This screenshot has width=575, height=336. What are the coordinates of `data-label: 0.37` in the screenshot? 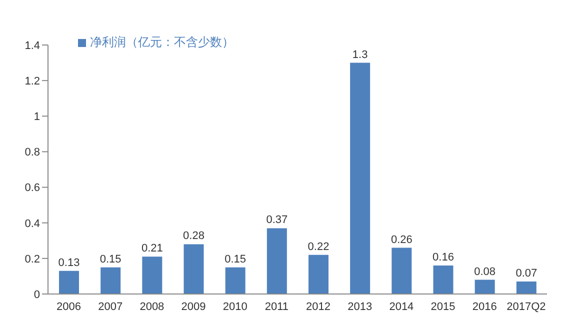 It's located at (277, 220).